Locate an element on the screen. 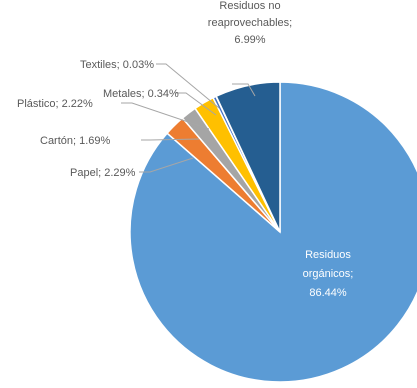 Image resolution: width=417 pixels, height=388 pixels. data-label-textiles: Textiles; 0.03% is located at coordinates (117, 65).